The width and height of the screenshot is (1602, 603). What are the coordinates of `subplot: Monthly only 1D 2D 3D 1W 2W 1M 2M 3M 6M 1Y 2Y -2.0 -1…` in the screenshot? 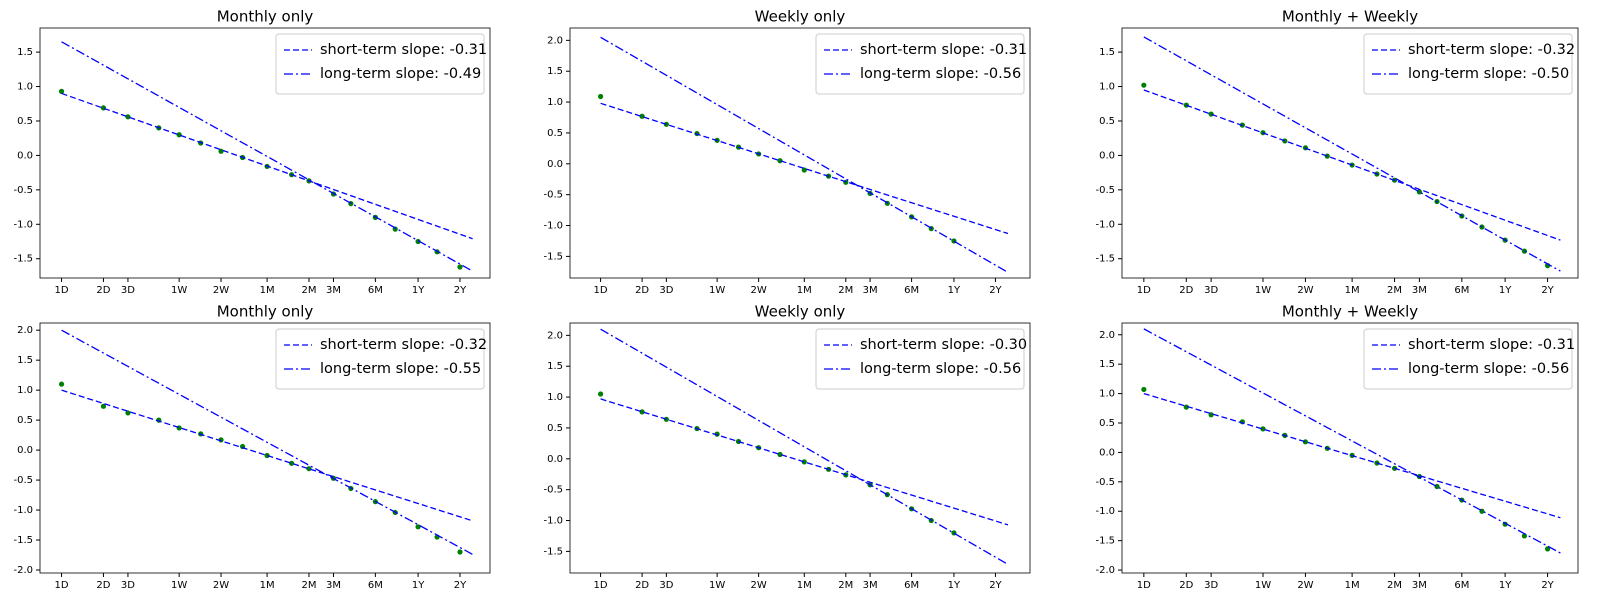 It's located at (252, 447).